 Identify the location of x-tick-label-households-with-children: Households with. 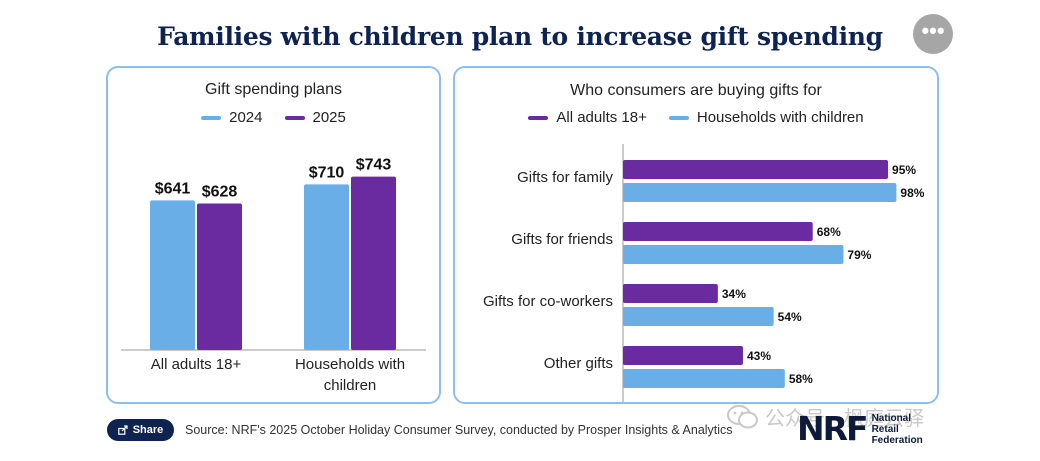
(350, 364).